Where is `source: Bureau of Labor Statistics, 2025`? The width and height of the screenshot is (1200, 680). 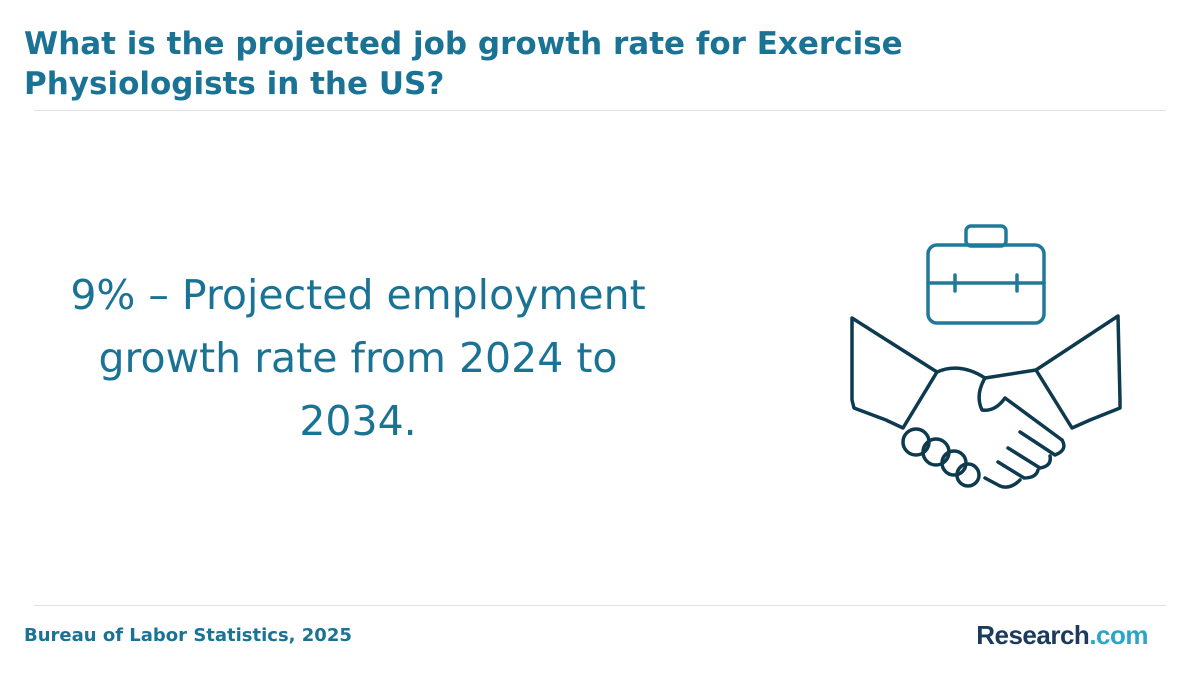
source: Bureau of Labor Statistics, 2025 is located at coordinates (188, 635).